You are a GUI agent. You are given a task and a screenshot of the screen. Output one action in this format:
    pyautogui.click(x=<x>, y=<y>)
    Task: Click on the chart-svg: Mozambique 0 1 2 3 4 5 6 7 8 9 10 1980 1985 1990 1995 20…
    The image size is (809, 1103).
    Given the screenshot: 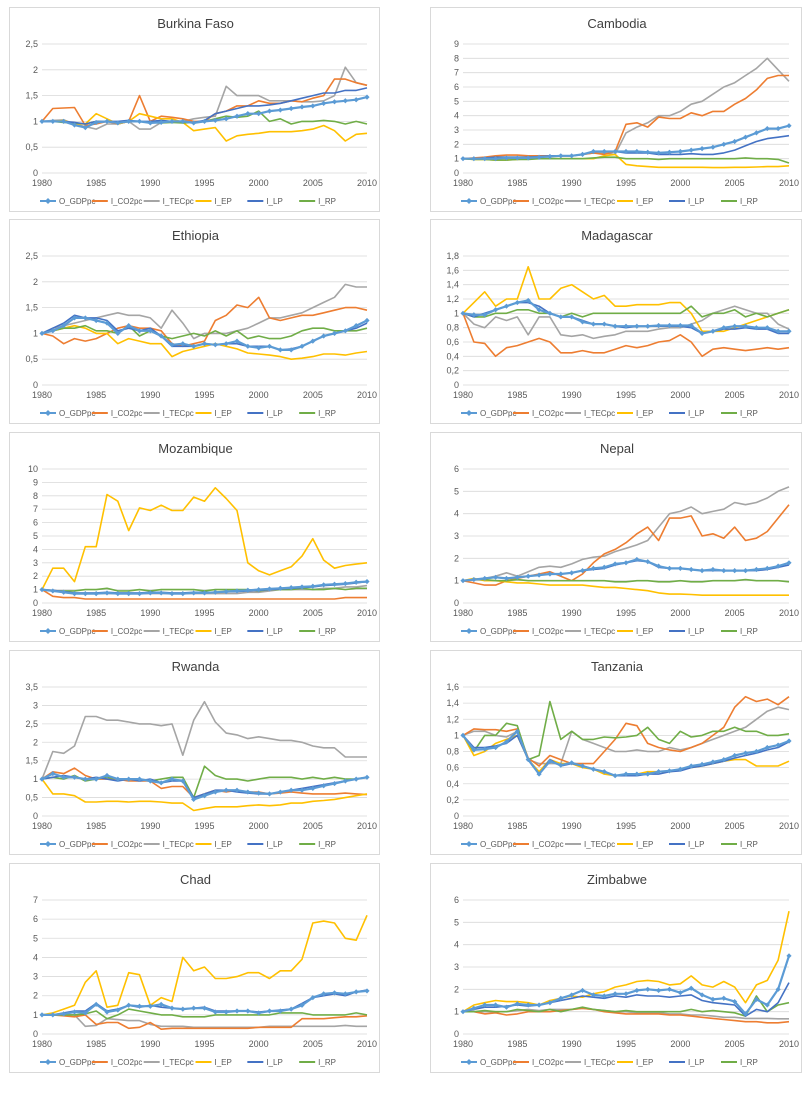 What is the action you would take?
    pyautogui.click(x=202, y=538)
    